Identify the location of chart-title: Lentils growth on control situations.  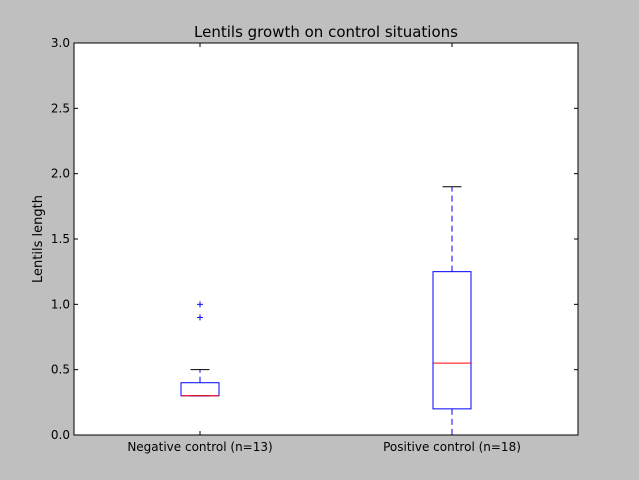
(326, 32).